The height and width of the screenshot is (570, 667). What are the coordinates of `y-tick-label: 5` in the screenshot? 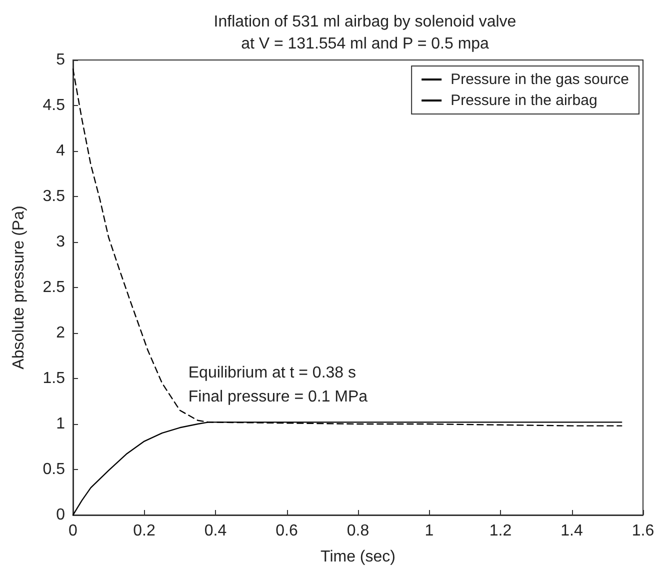 It's located at (61, 60).